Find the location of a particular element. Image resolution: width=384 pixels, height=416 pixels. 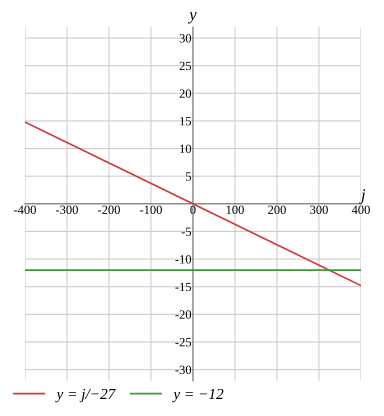

y-axis-title: y is located at coordinates (192, 18).